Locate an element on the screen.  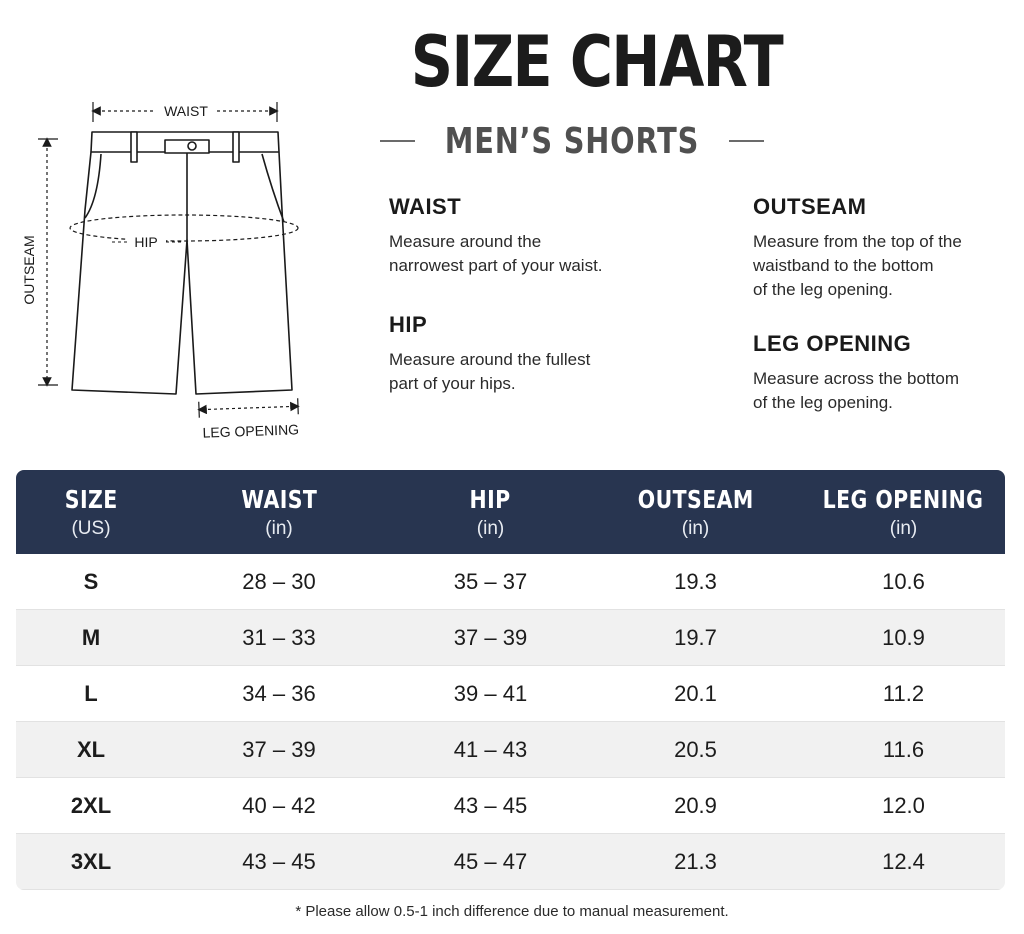
cell-outseam: 20.5 is located at coordinates (695, 749).